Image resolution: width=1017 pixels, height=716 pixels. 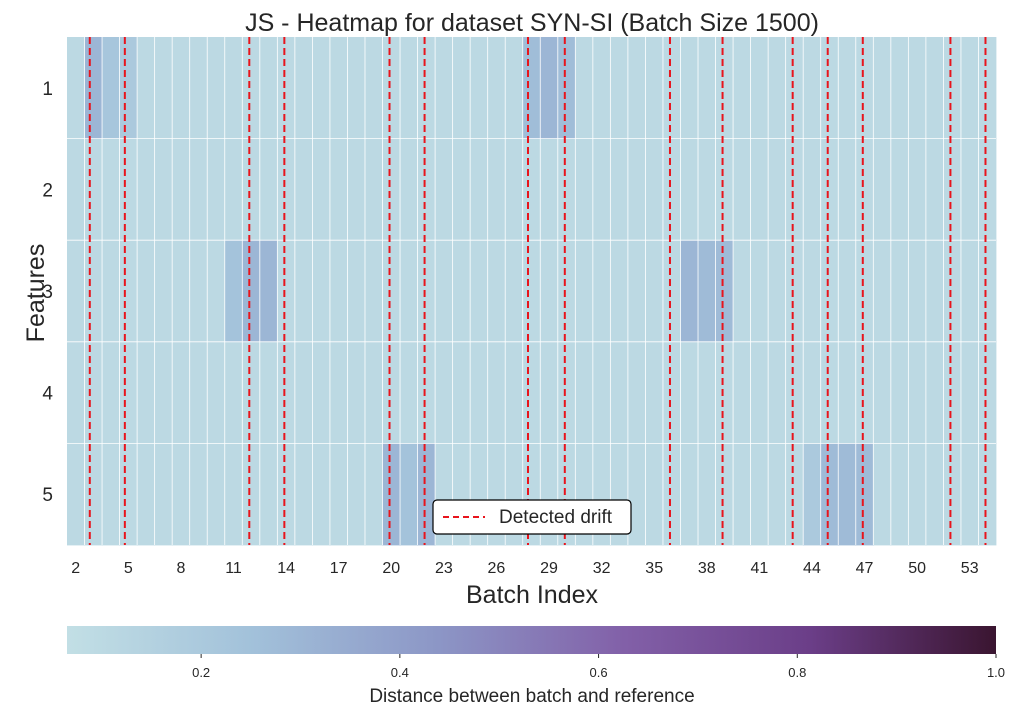 What do you see at coordinates (286, 568) in the screenshot?
I see `x-tick-label: 14` at bounding box center [286, 568].